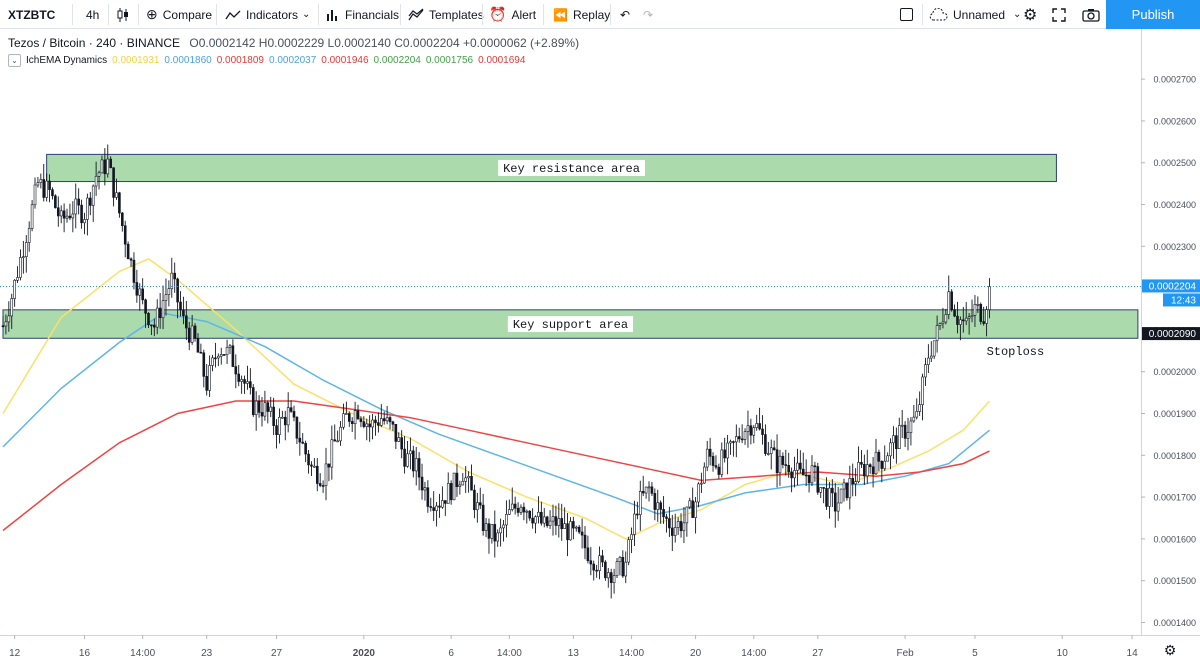 Image resolution: width=1200 pixels, height=664 pixels. Describe the element at coordinates (207, 653) in the screenshot. I see `time-axis-label: 23` at that location.